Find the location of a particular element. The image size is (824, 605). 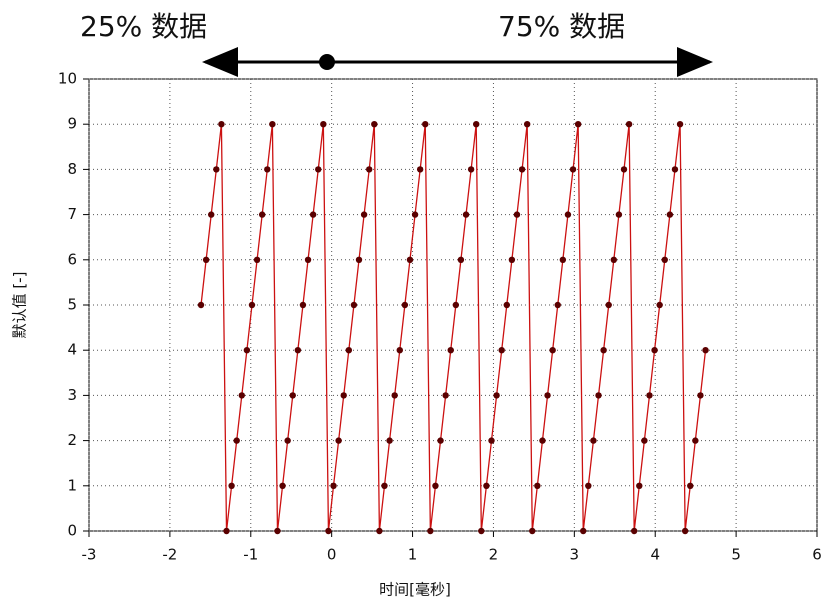

y-tick-label: 6 is located at coordinates (72, 259).